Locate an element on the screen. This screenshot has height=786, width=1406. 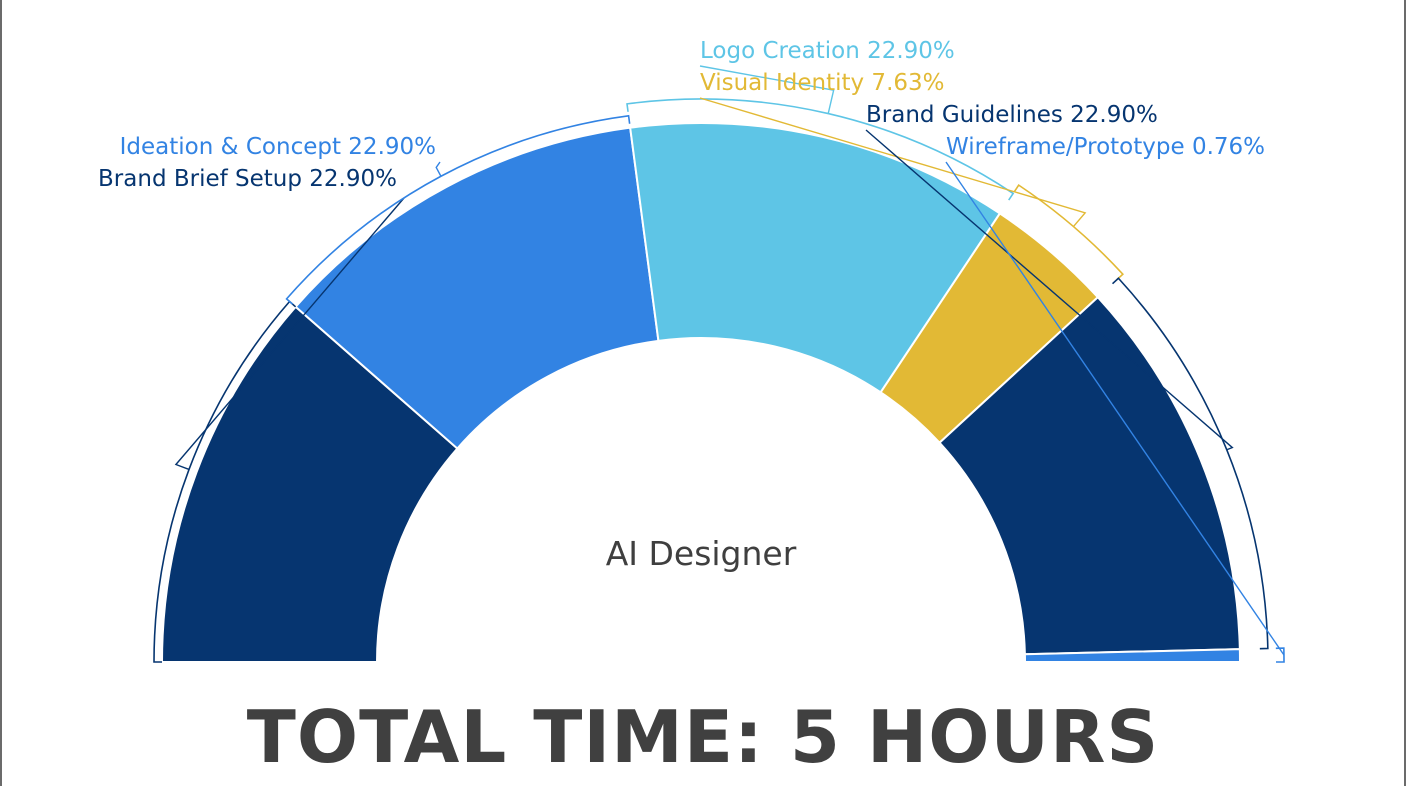
slice-logo-creation is located at coordinates (815, 258).